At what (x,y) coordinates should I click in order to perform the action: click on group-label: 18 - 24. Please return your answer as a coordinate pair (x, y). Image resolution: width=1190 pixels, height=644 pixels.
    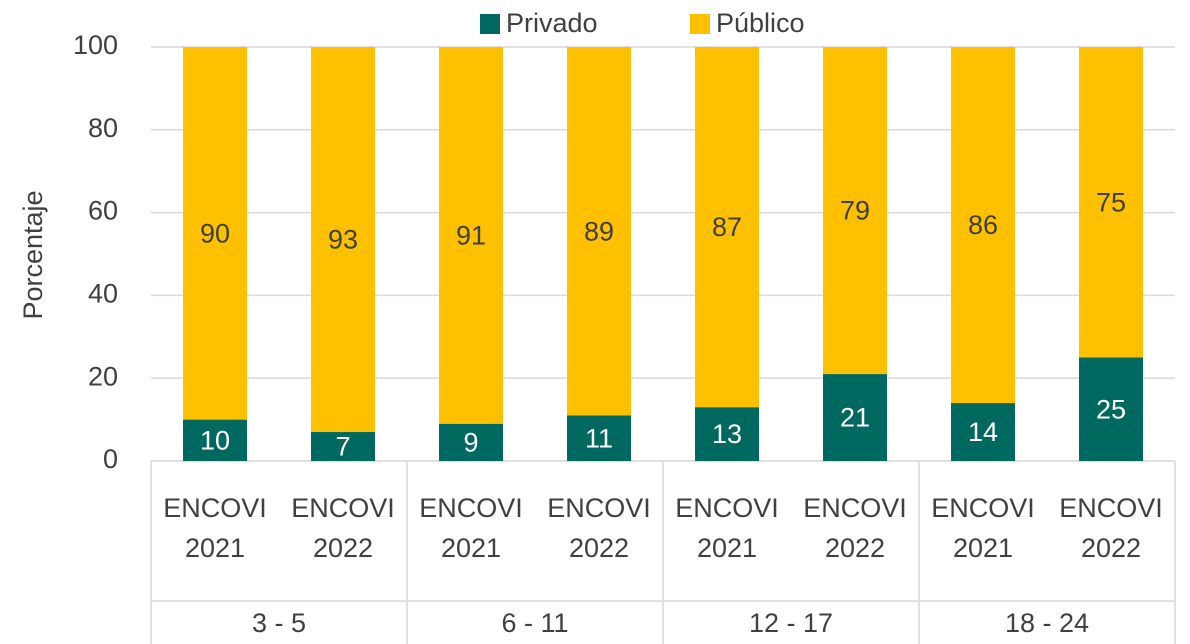
    Looking at the image, I should click on (1047, 623).